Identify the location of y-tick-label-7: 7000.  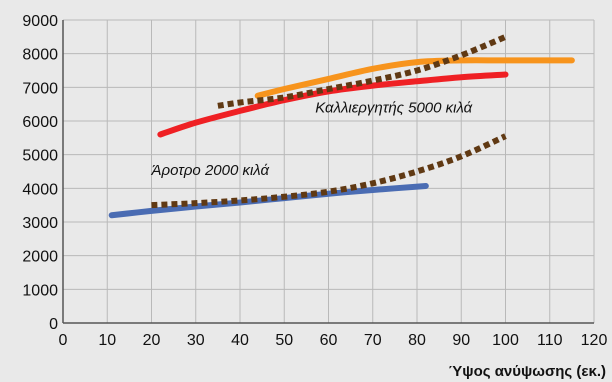
(40, 88).